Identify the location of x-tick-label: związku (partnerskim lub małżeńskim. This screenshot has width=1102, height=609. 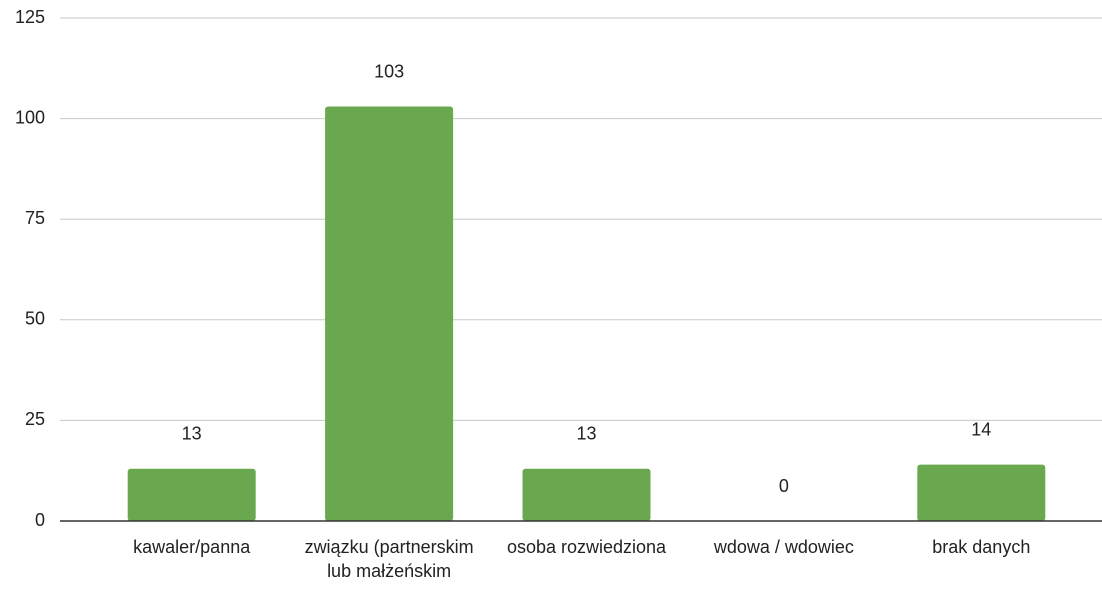
(389, 559).